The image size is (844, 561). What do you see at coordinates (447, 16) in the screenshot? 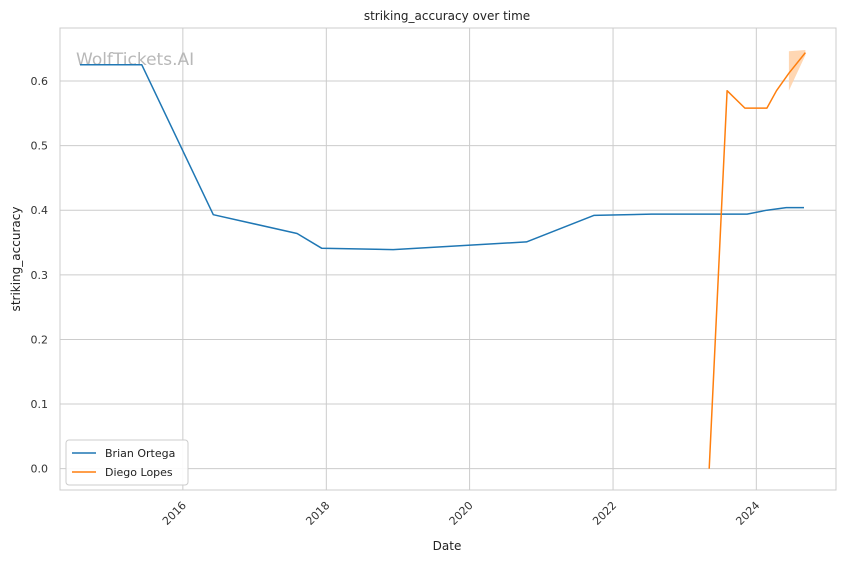
I see `chart-title: striking_accuracy over time` at bounding box center [447, 16].